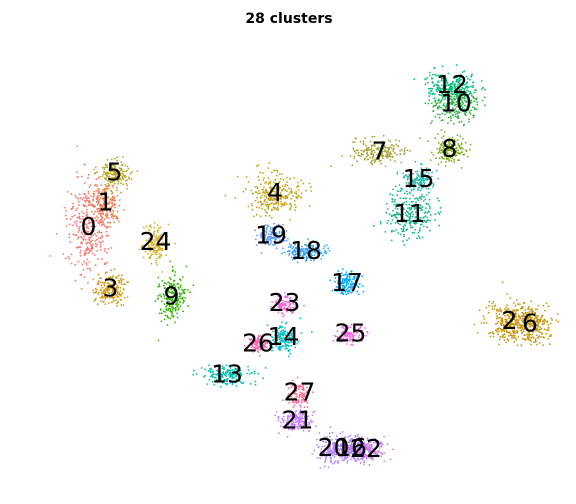 The image size is (576, 504). What do you see at coordinates (452, 84) in the screenshot?
I see `cluster-label-12: 12` at bounding box center [452, 84].